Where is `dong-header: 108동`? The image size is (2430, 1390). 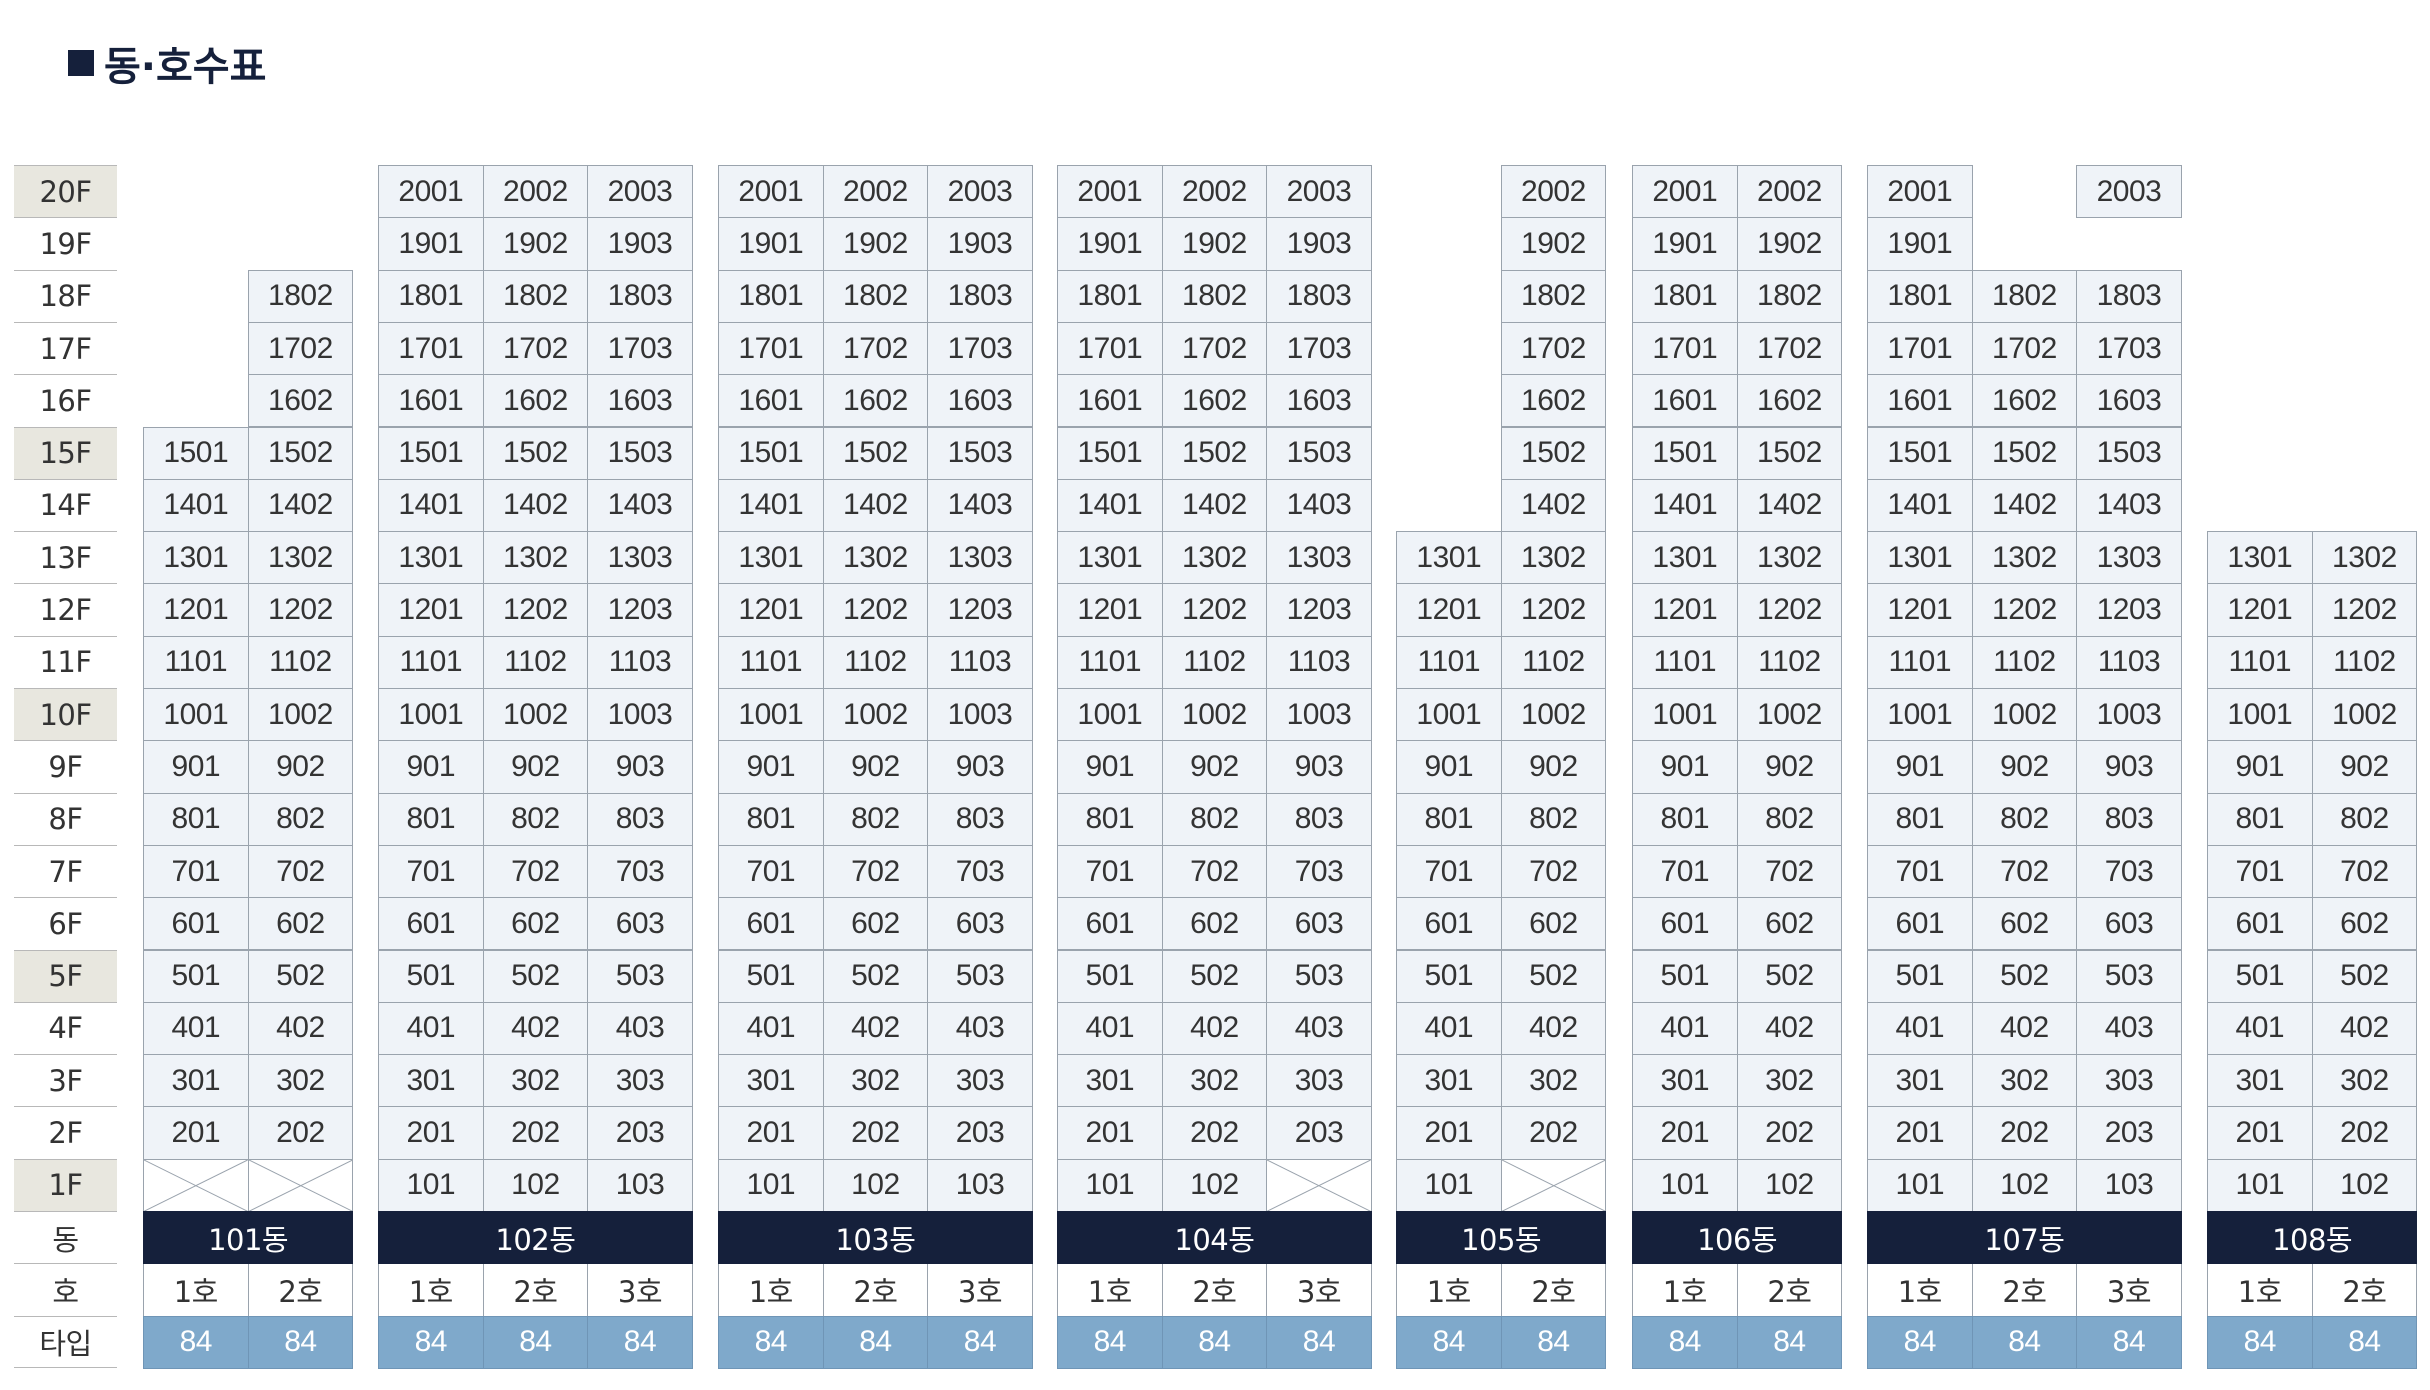
dong-header: 108동 is located at coordinates (2312, 1238).